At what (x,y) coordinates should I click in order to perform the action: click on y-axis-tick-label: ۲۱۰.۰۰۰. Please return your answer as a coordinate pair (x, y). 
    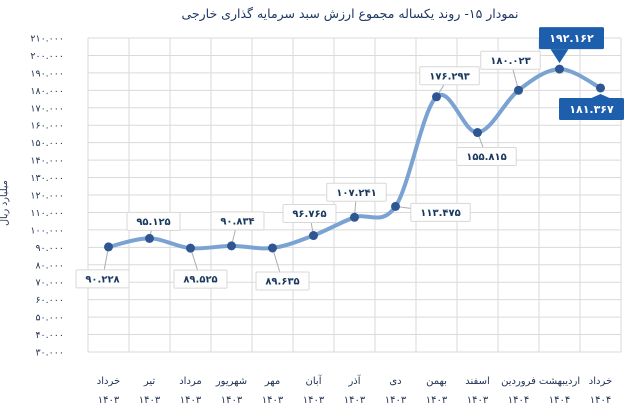
    Looking at the image, I should click on (47, 39).